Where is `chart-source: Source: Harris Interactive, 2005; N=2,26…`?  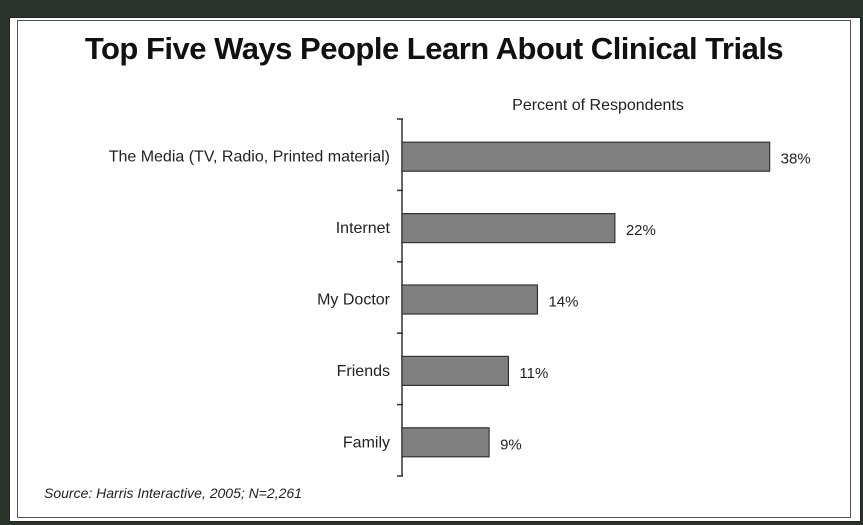 chart-source: Source: Harris Interactive, 2005; N=2,26… is located at coordinates (173, 493).